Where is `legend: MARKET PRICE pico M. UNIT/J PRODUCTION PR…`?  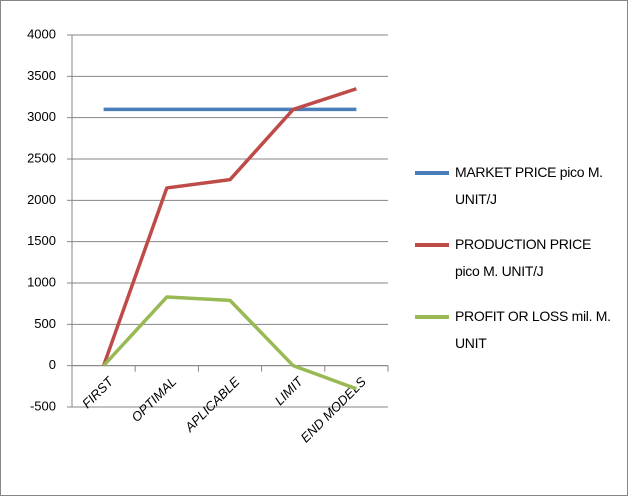 legend: MARKET PRICE pico M. UNIT/J PRODUCTION PR… is located at coordinates (515, 263).